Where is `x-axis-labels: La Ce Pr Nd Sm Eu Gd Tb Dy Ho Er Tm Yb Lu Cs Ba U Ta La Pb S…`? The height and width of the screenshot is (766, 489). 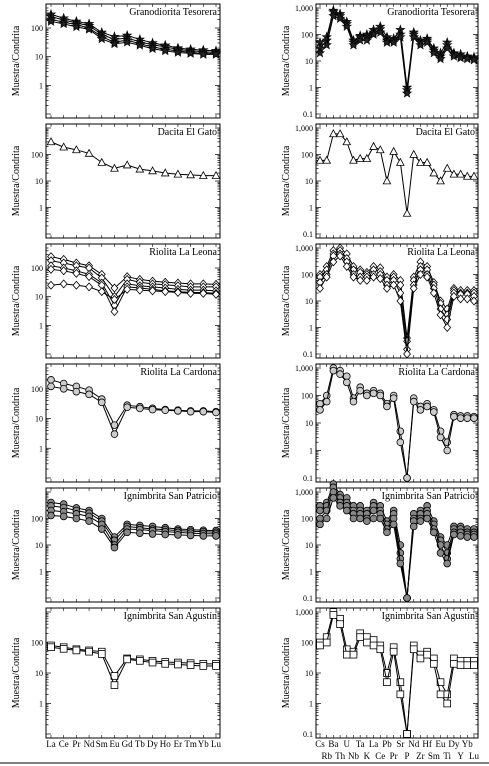 x-axis-labels: La Ce Pr Nd Sm Eu Gd Tb Dy Ho Er Tm Yb Lu Cs Ba U Ta La Pb S… is located at coordinates (262, 750).